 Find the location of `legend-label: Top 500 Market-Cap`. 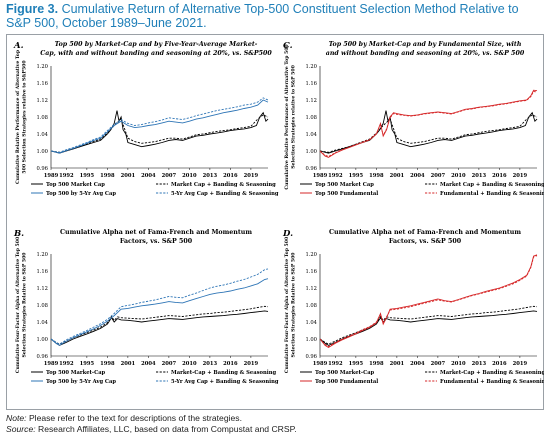

legend-label: Top 500 Market-Cap is located at coordinates (345, 373).